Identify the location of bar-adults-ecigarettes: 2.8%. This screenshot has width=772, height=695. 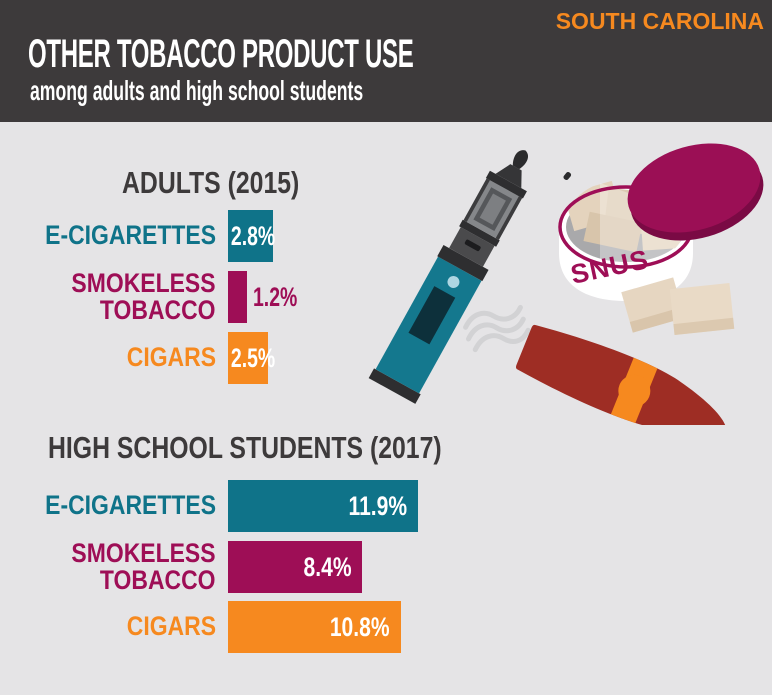
(252, 236).